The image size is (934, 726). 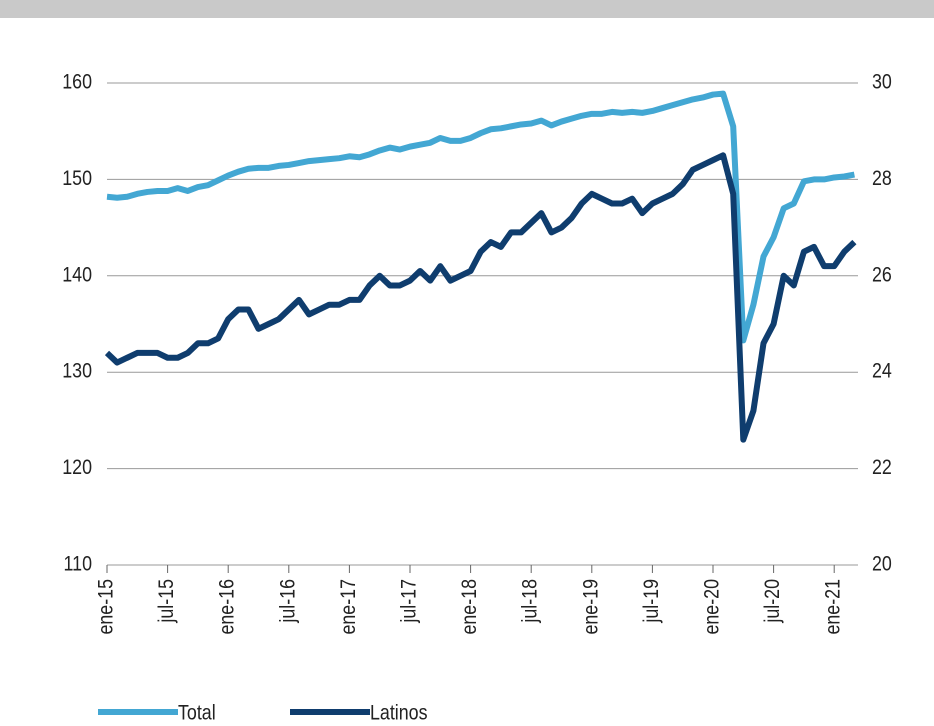 What do you see at coordinates (833, 607) in the screenshot?
I see `x-tick-label: ene-21` at bounding box center [833, 607].